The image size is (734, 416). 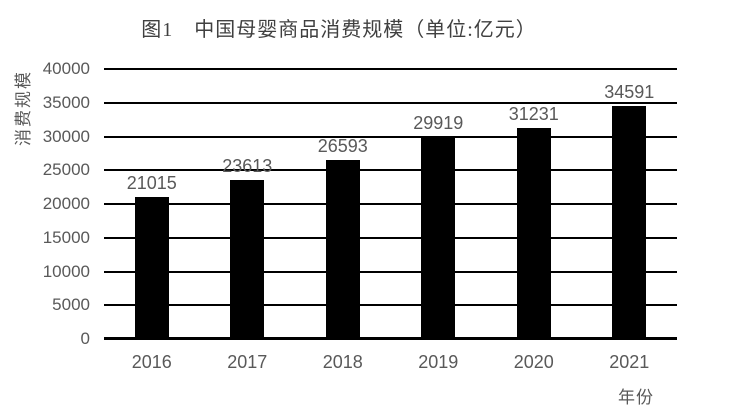 What do you see at coordinates (438, 362) in the screenshot?
I see `x-tick-label: 2019` at bounding box center [438, 362].